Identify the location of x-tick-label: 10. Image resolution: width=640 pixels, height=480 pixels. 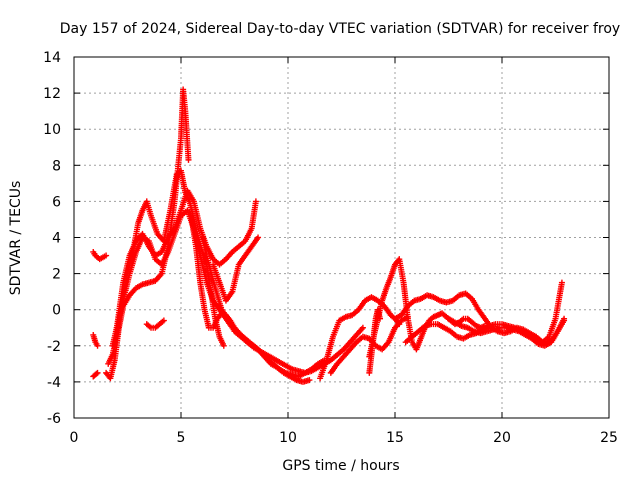
(288, 438).